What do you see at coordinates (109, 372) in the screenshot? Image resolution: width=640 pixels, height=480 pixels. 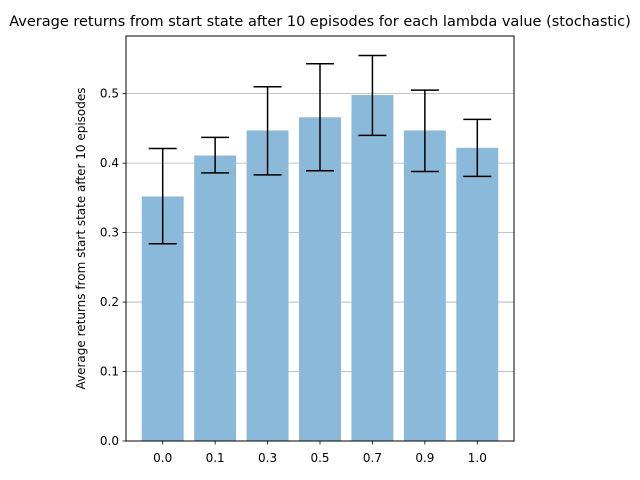 I see `y-tick-label: 0.1` at bounding box center [109, 372].